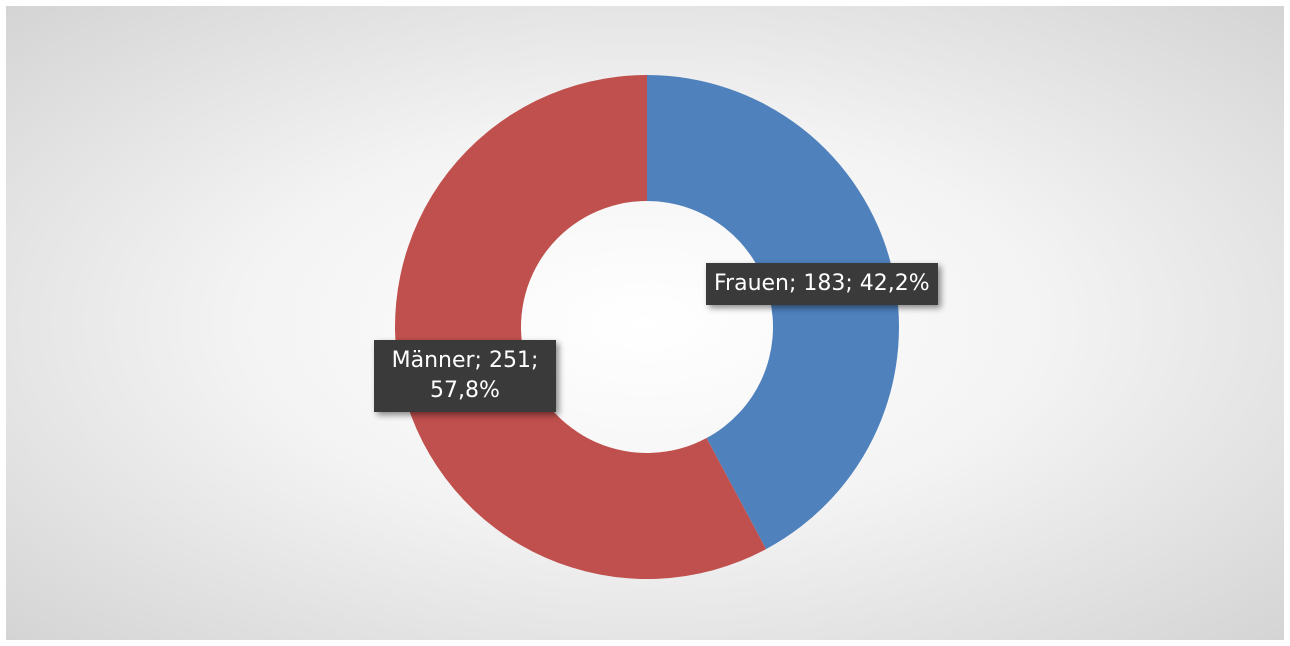 The height and width of the screenshot is (646, 1290). Describe the element at coordinates (465, 376) in the screenshot. I see `data-label: Männer; 251; 57,8%` at that location.